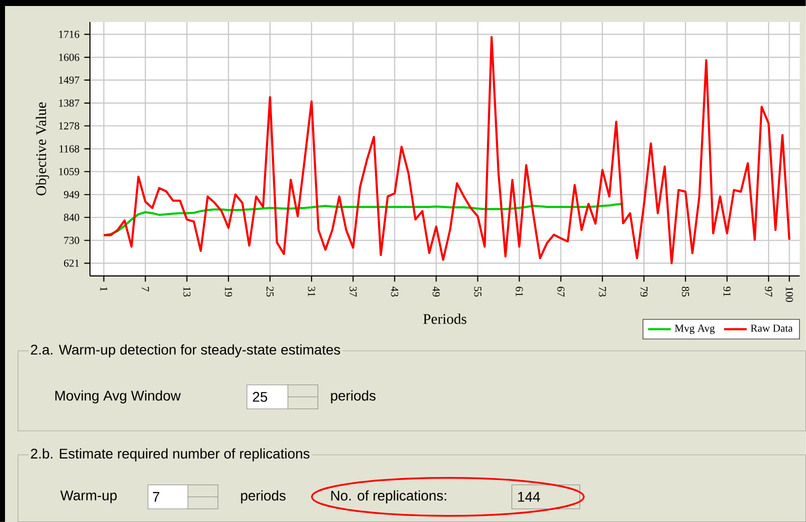 The height and width of the screenshot is (522, 806). Describe the element at coordinates (72, 240) in the screenshot. I see `y-tick-label: 730` at that location.